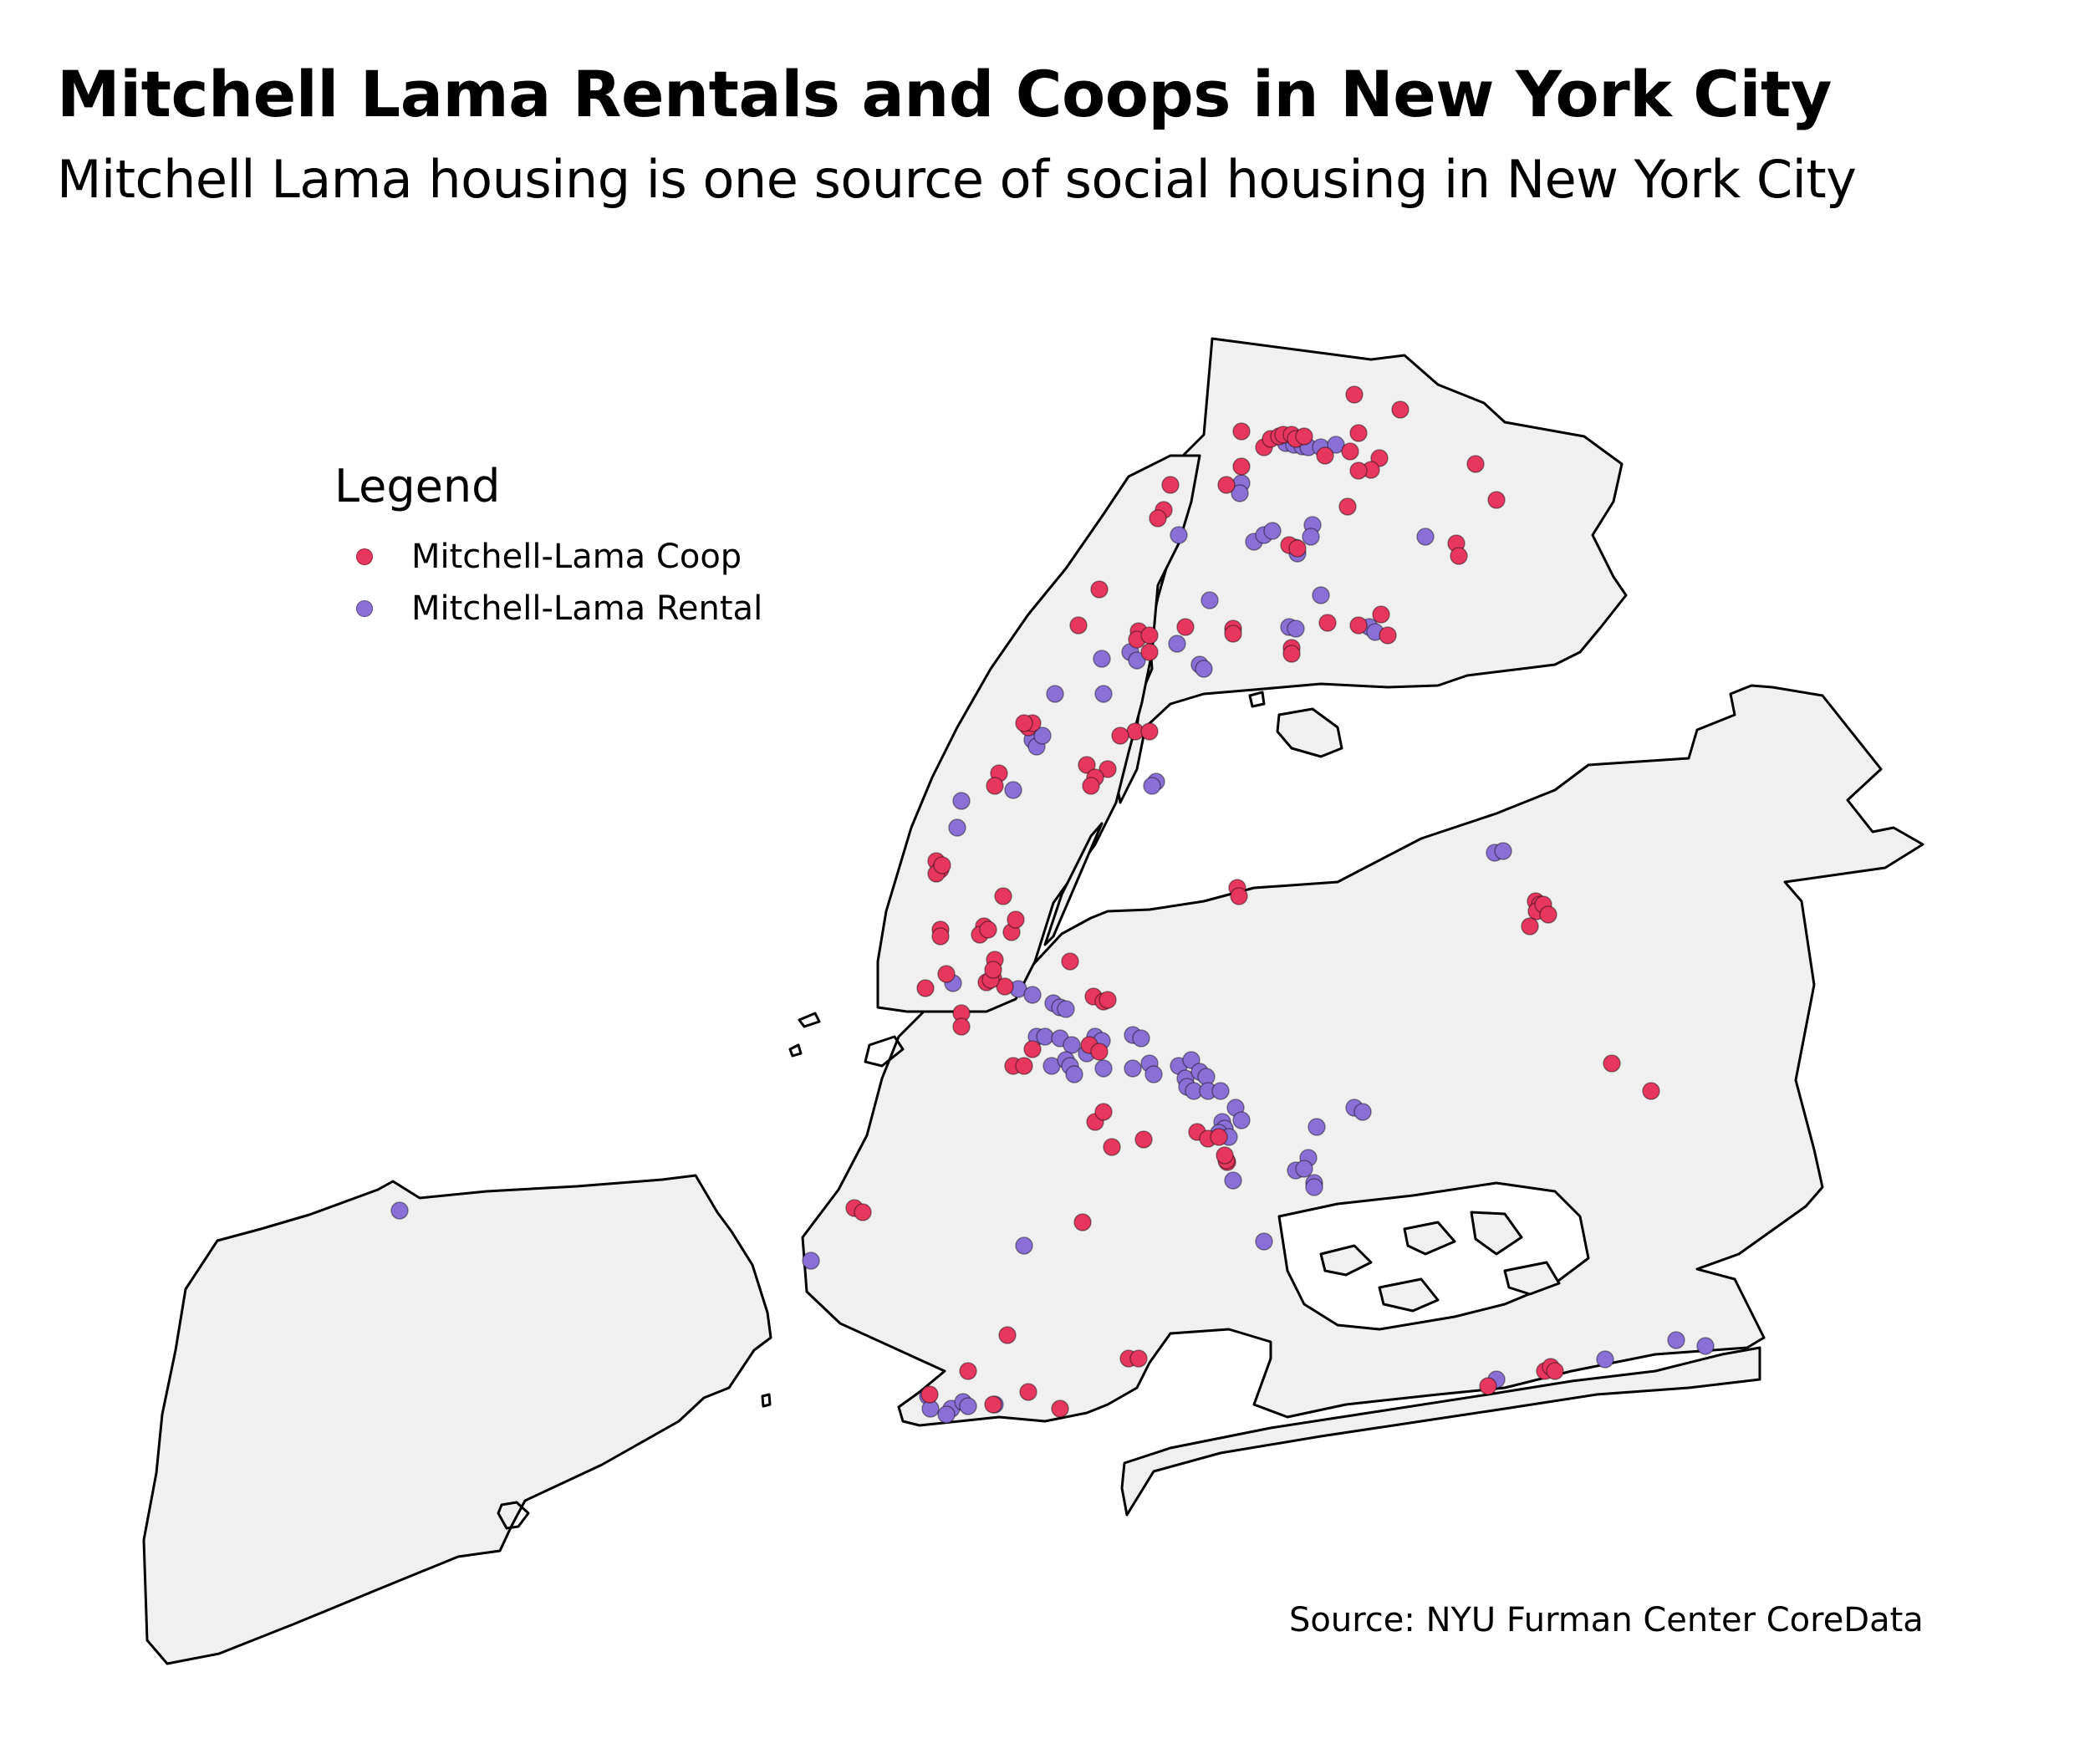 This screenshot has width=2090, height=1764. Describe the element at coordinates (576, 557) in the screenshot. I see `legend-label-coop: Mitchell-Lama Coop` at that location.